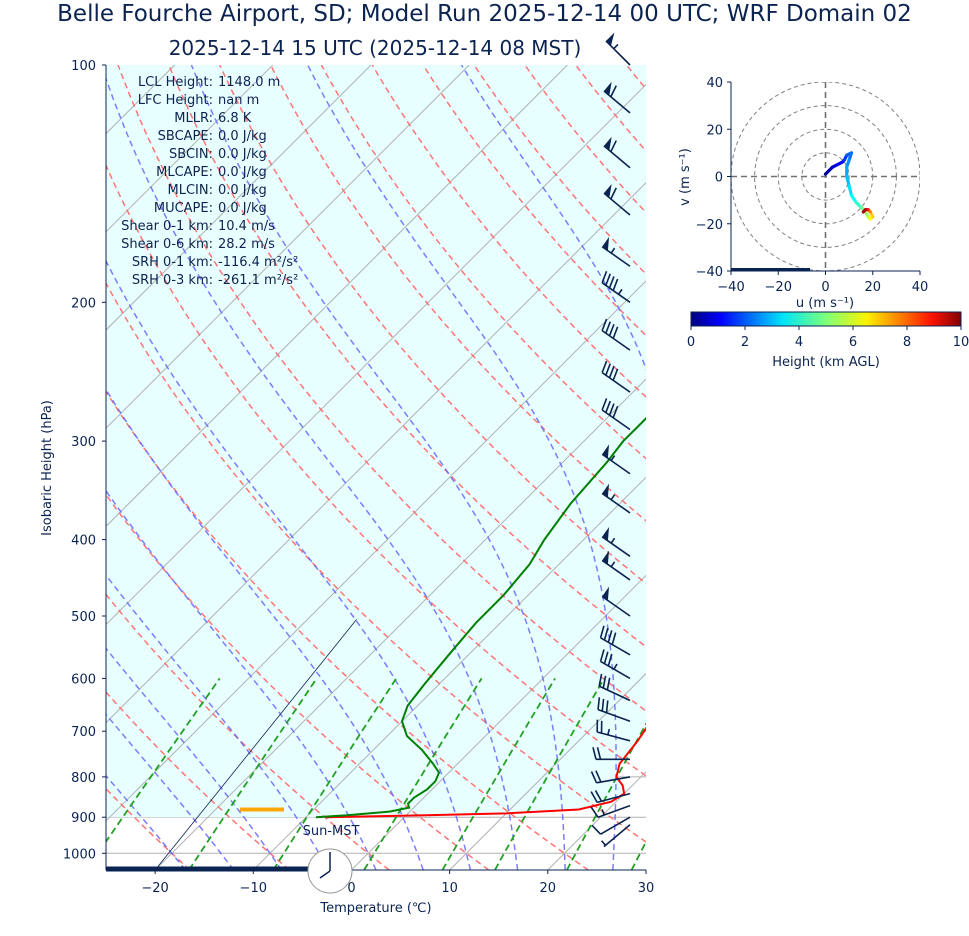  What do you see at coordinates (685, 177) in the screenshot?
I see `hodograph-y-label: v (m s⁻¹)` at bounding box center [685, 177].